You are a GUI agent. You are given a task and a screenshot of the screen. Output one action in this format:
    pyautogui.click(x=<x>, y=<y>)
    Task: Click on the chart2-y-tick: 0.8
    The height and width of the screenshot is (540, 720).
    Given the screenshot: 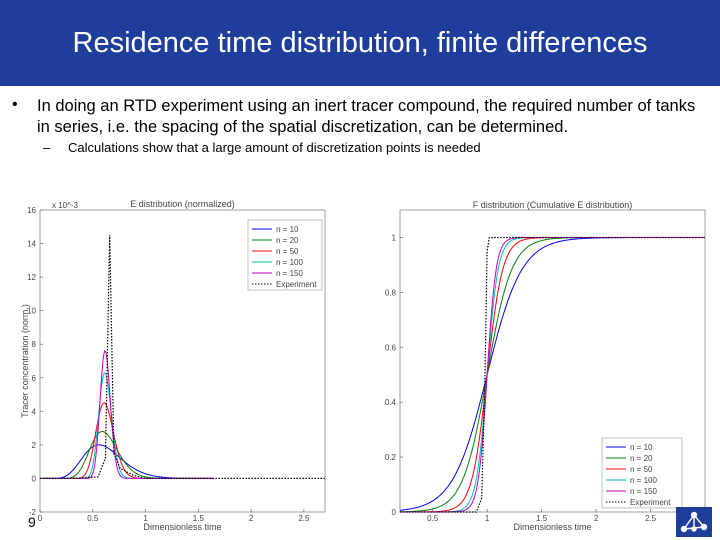 What is the action you would take?
    pyautogui.click(x=391, y=292)
    